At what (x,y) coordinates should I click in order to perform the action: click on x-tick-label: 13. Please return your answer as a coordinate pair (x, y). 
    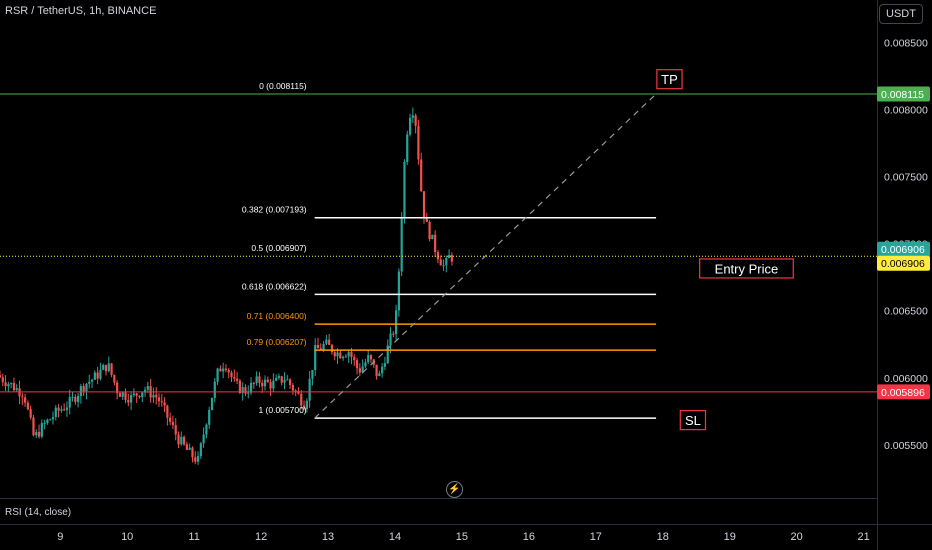
    Looking at the image, I should click on (328, 537).